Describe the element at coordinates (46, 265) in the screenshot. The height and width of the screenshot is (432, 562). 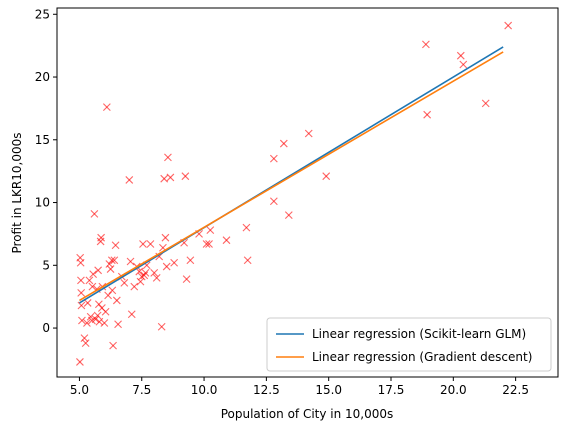
I see `y-tick-label: 5` at that location.